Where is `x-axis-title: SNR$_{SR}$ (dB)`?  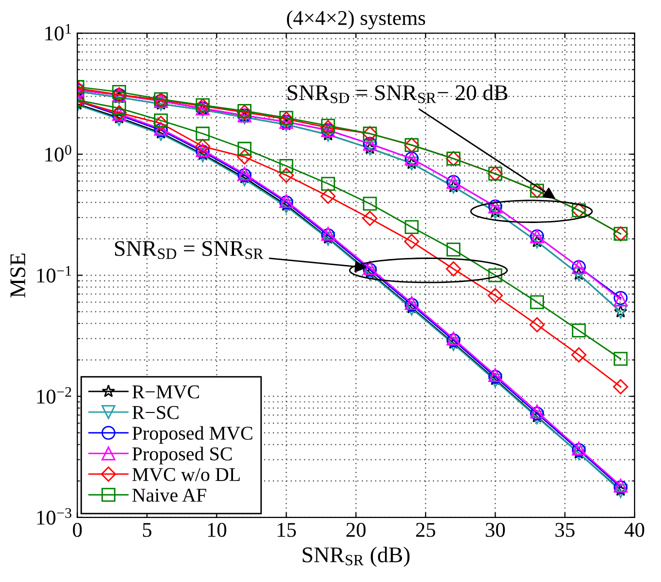 x-axis-title: SNR$_{SR}$ (dB) is located at coordinates (356, 556).